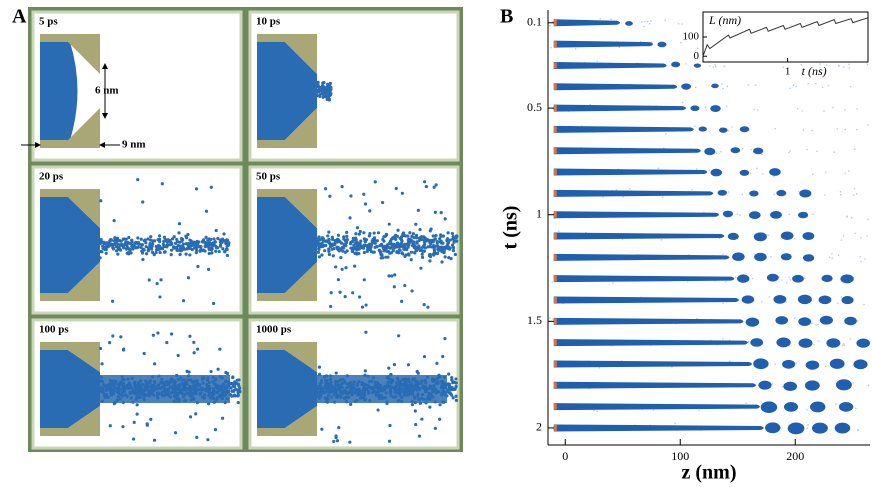 This screenshot has height=487, width=872. What do you see at coordinates (354, 86) in the screenshot?
I see `snapshot: 10 ps` at bounding box center [354, 86].